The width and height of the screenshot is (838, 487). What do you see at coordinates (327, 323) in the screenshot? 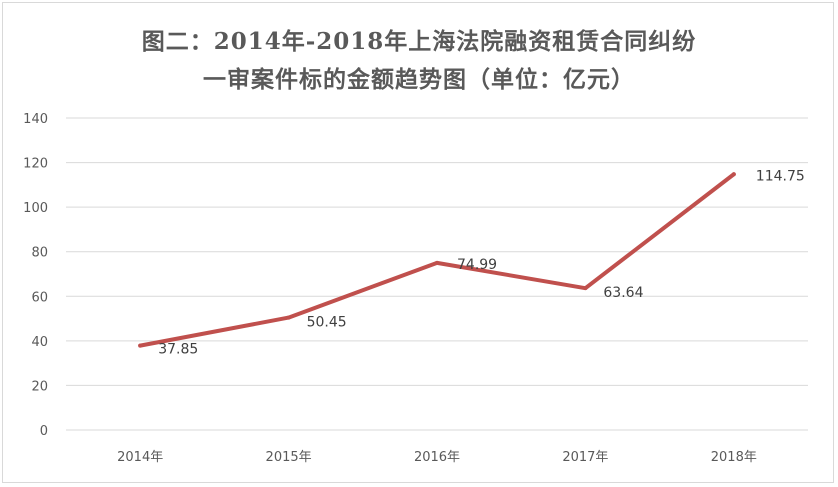
I see `data-label: 50.45` at bounding box center [327, 323].